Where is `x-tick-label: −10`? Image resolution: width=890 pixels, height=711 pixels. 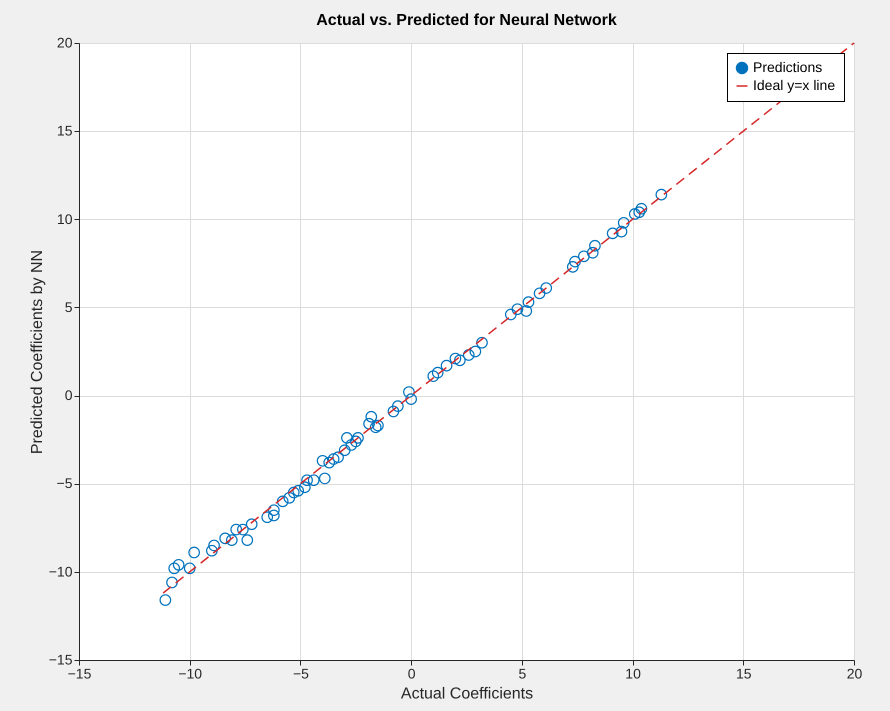
x-tick-label: −10 is located at coordinates (190, 674).